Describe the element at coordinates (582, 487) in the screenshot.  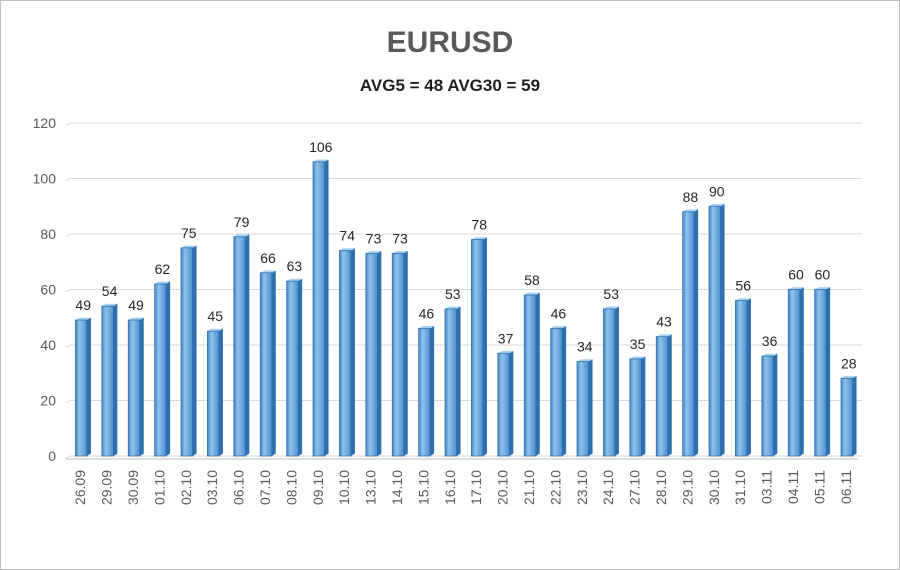
I see `x-tick-label: 23.10` at that location.